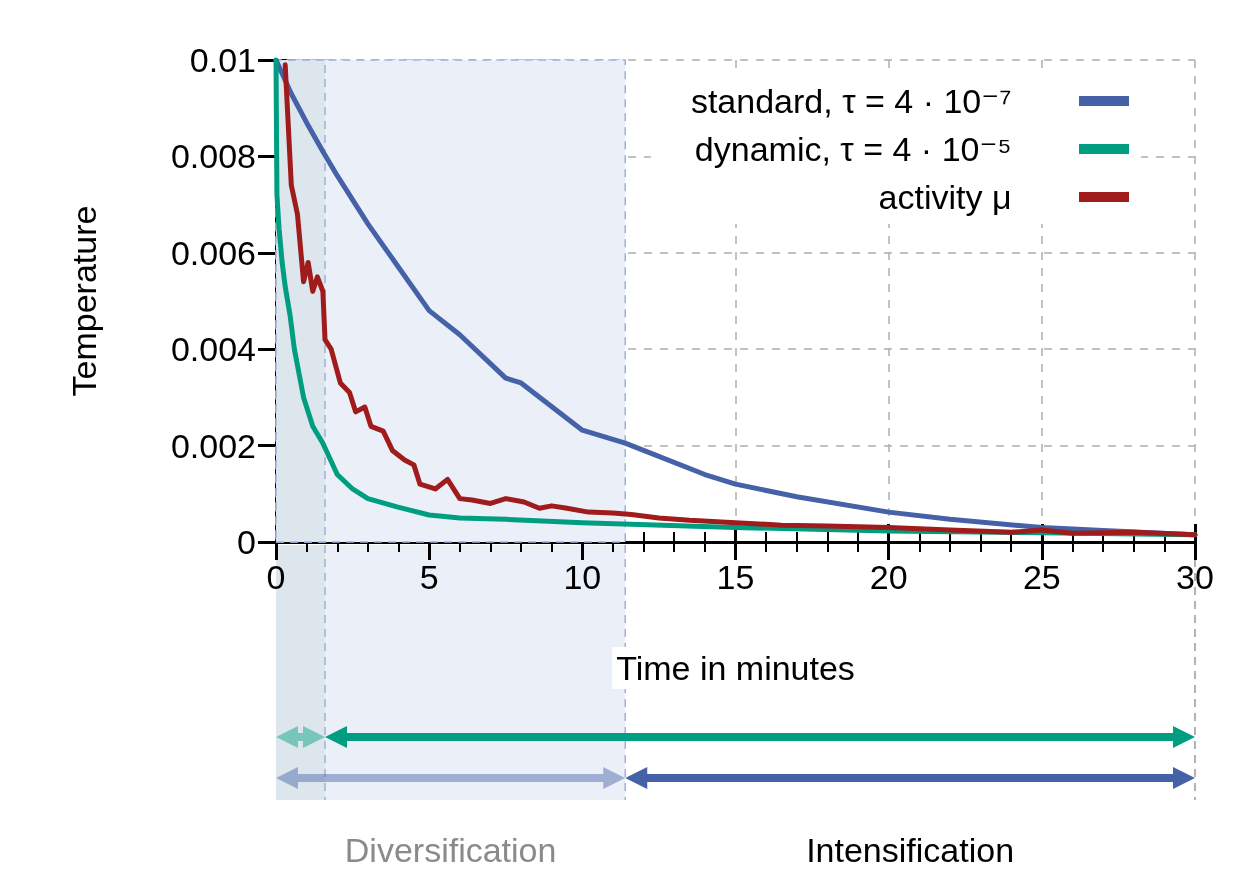 Image resolution: width=1241 pixels, height=873 pixels. Describe the element at coordinates (213, 252) in the screenshot. I see `y-tick-label: 0.006` at that location.